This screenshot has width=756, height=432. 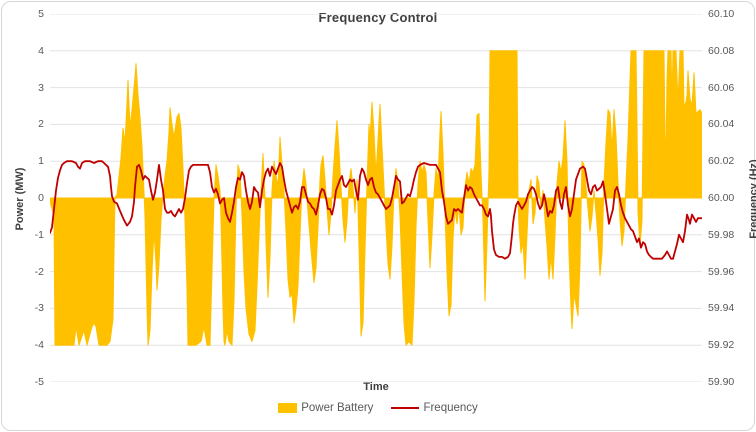 What do you see at coordinates (41, 124) in the screenshot?
I see `left-axis-tick: 2` at bounding box center [41, 124].